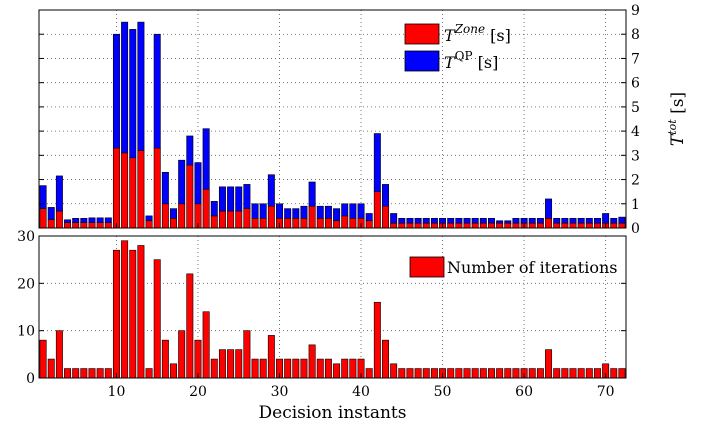 The width and height of the screenshot is (706, 427). Describe the element at coordinates (635, 156) in the screenshot. I see `y-tick-label: 3` at that location.